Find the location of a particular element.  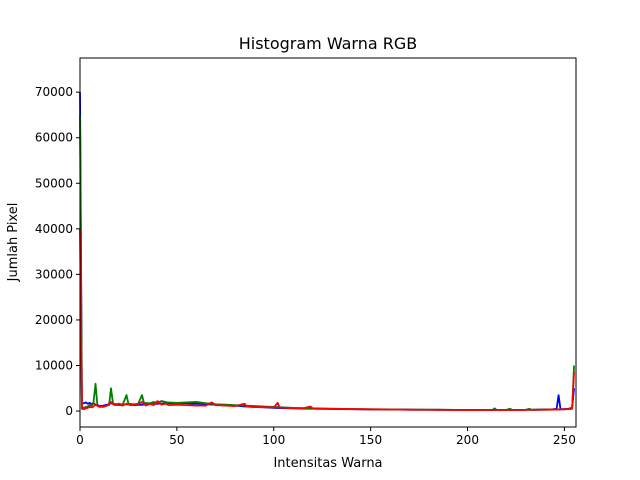

y-tick-label: 40000 is located at coordinates (54, 229).